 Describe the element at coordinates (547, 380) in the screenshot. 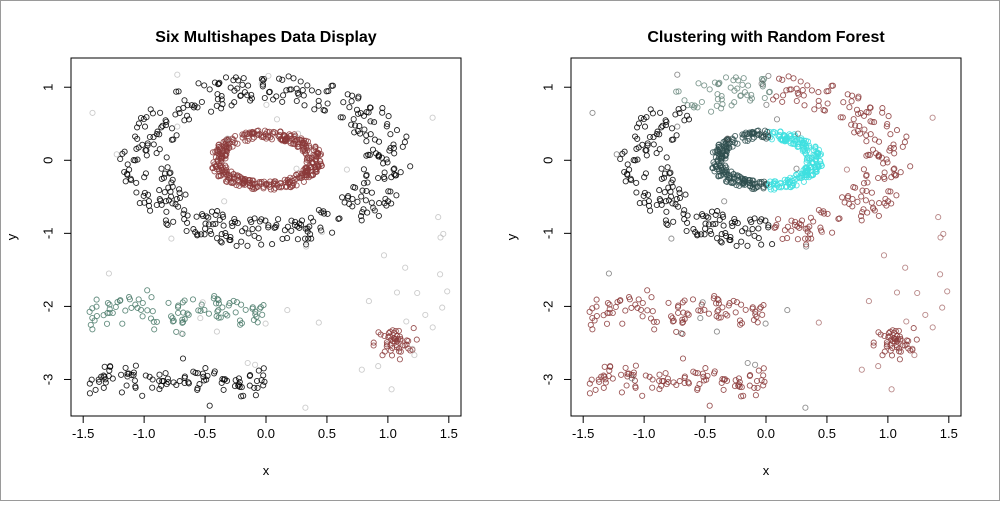

I see `y-tick-label: -3` at that location.